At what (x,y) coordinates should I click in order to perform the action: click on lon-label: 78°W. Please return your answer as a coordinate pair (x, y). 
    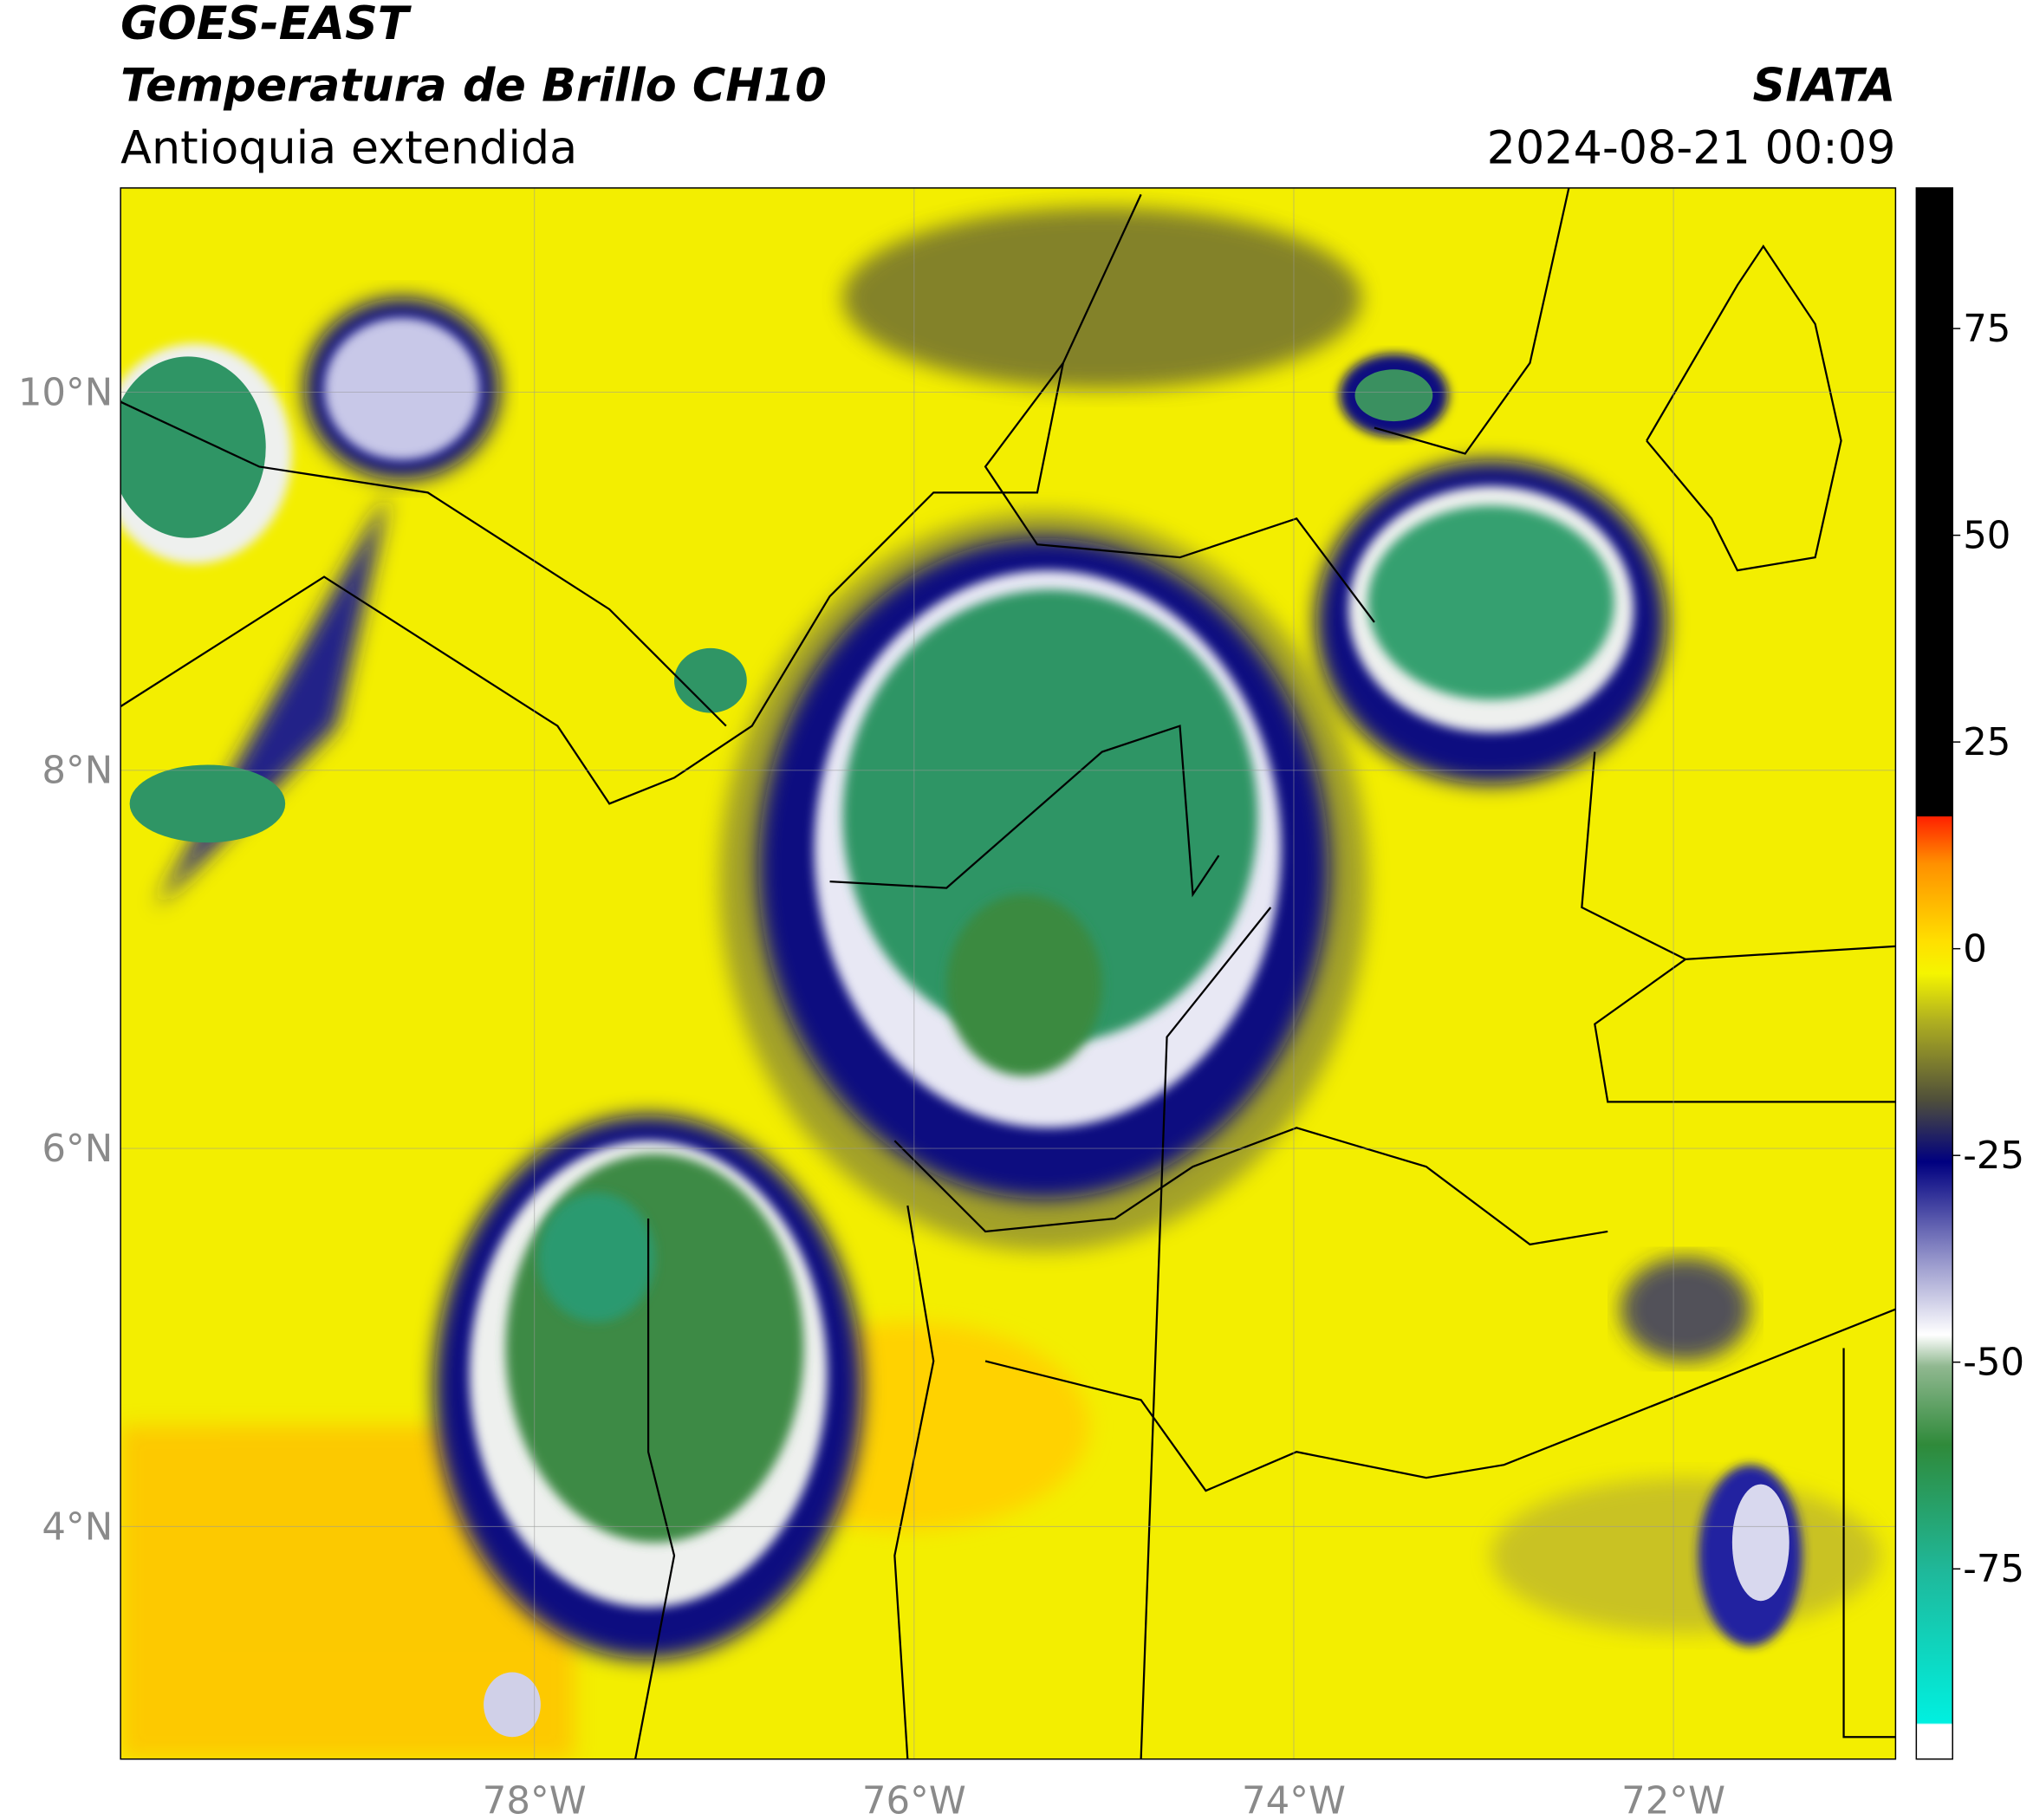
    Looking at the image, I should click on (535, 1800).